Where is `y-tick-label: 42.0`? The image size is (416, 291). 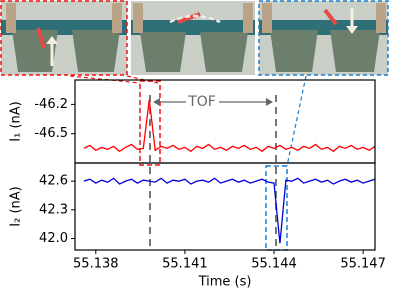 y-tick-label: 42.0 is located at coordinates (53, 238).